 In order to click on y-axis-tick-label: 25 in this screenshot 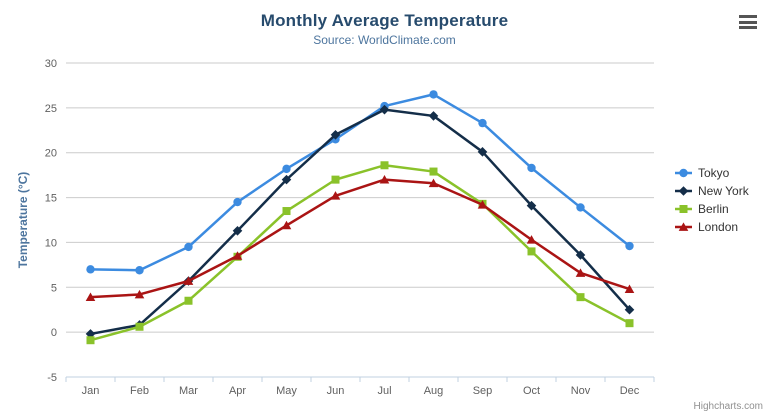, I will do `click(51, 109)`.